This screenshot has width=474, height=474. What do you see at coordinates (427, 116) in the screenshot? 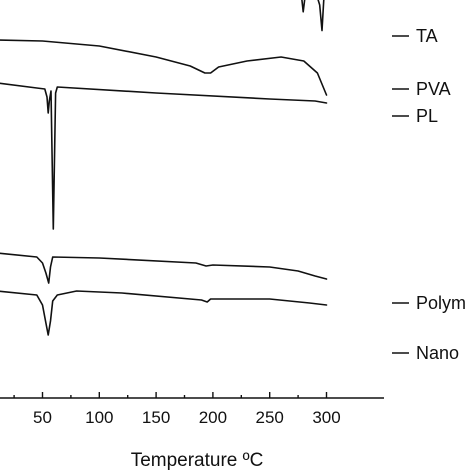
I see `legend-label-pl: PL` at bounding box center [427, 116].